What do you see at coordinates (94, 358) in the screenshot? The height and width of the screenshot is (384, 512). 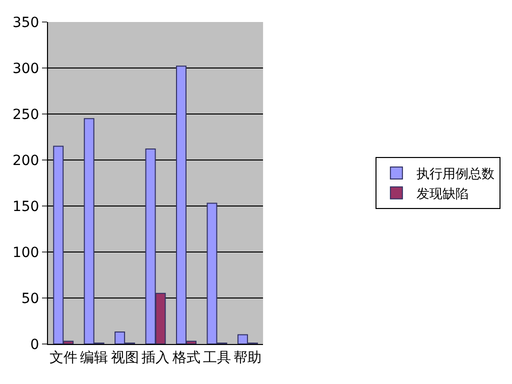 I see `x-tick-label: 编辑` at bounding box center [94, 358].